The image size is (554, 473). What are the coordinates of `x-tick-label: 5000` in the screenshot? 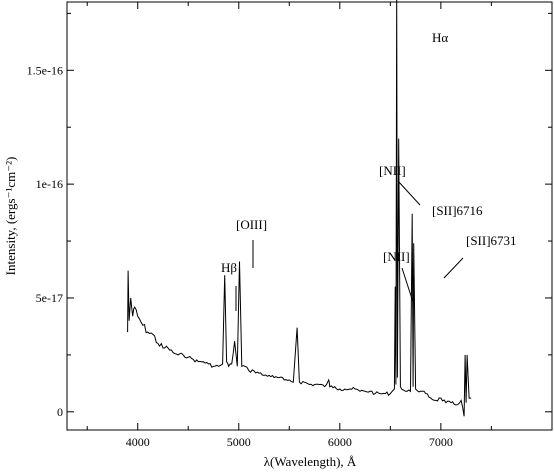 It's located at (239, 442).